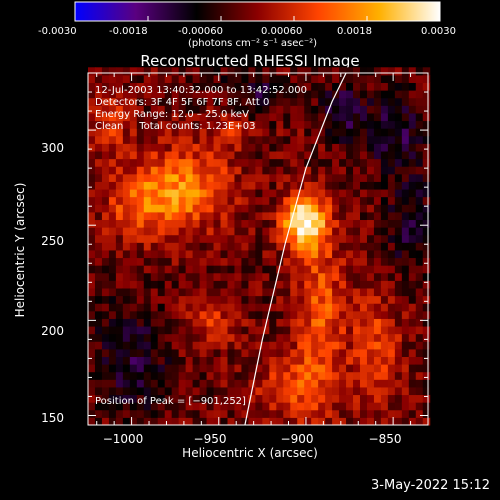 This screenshot has height=500, width=500. What do you see at coordinates (354, 31) in the screenshot?
I see `colorbar-tick-label: 0.0018` at bounding box center [354, 31].